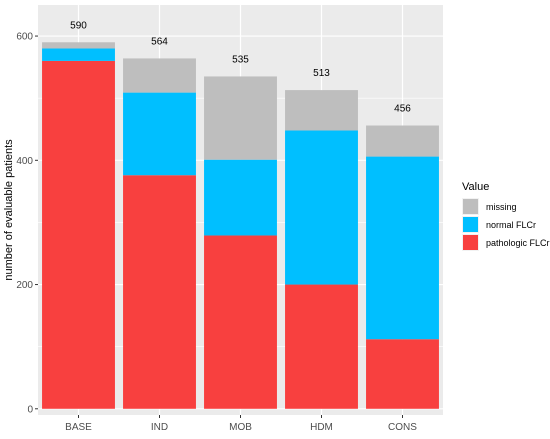  I want to click on legend-title: Value, so click(475, 187).